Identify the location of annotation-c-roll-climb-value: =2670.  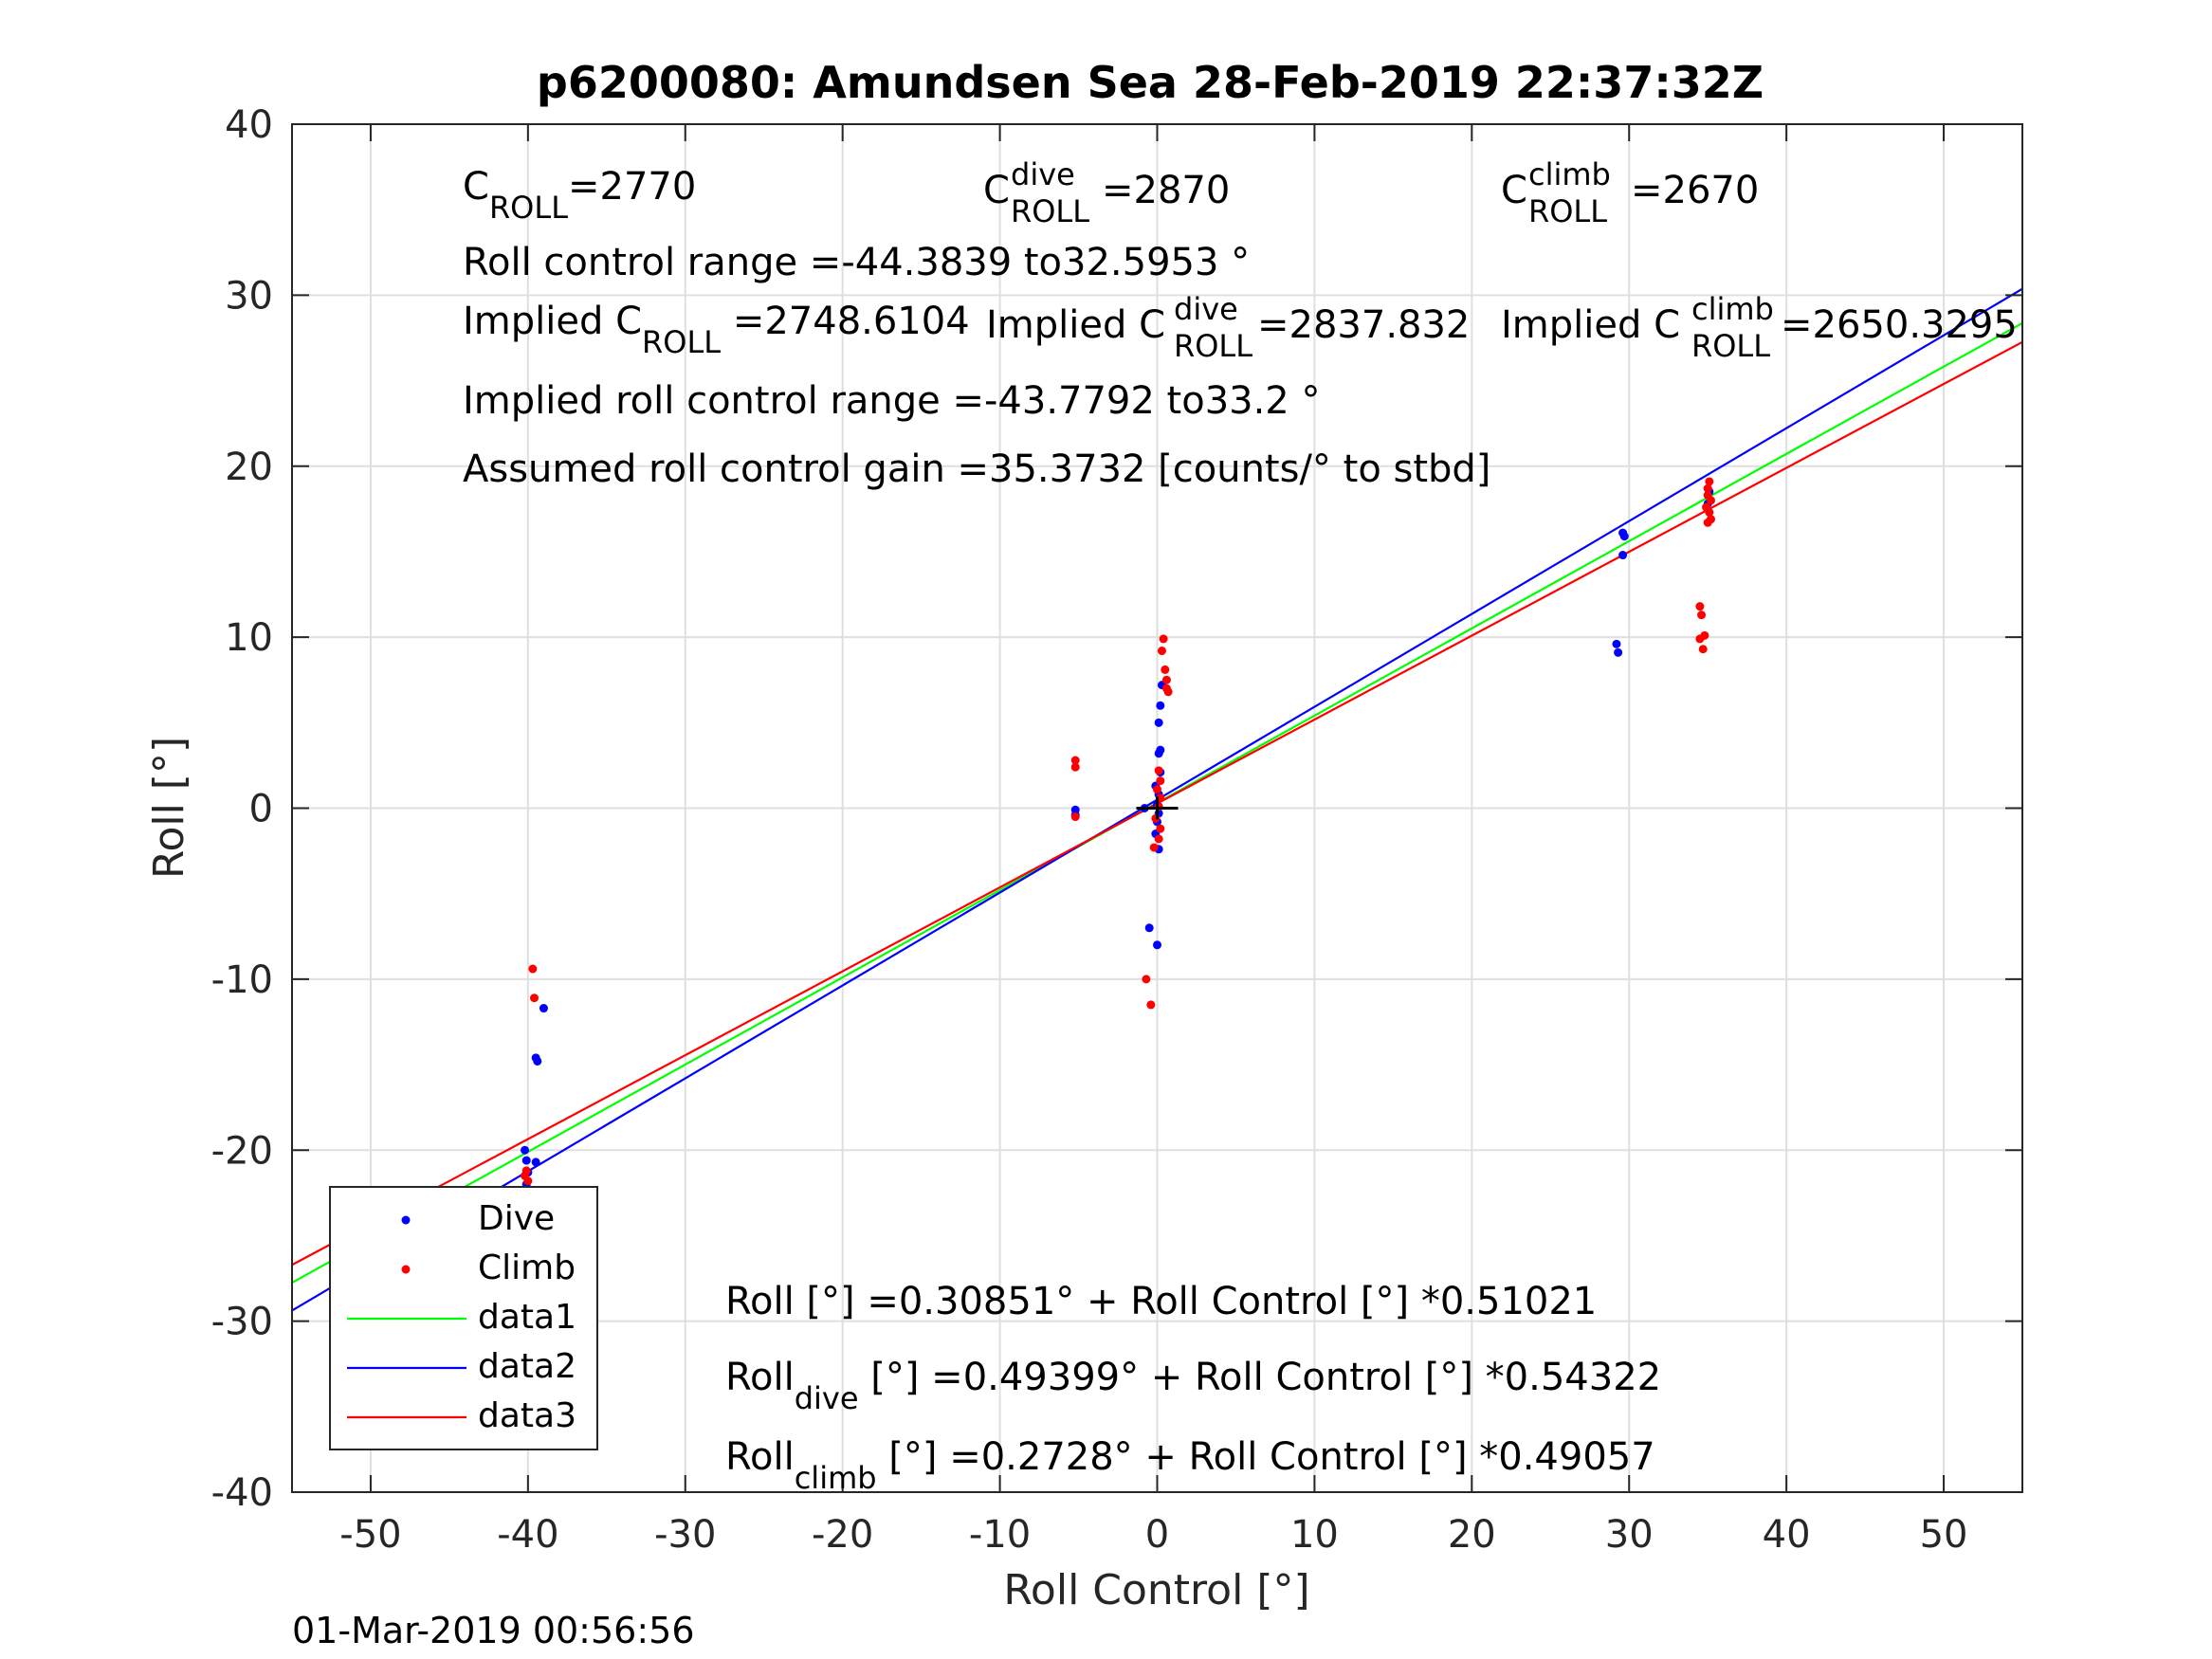
(1695, 190).